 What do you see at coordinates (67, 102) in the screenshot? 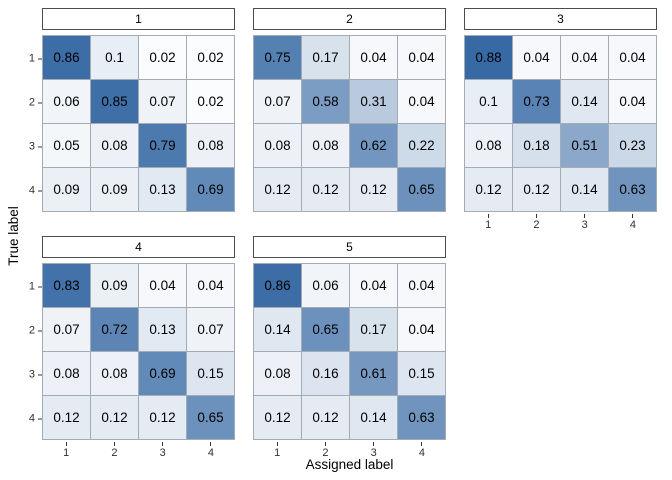
I see `matrix-cell: 0.06` at bounding box center [67, 102].